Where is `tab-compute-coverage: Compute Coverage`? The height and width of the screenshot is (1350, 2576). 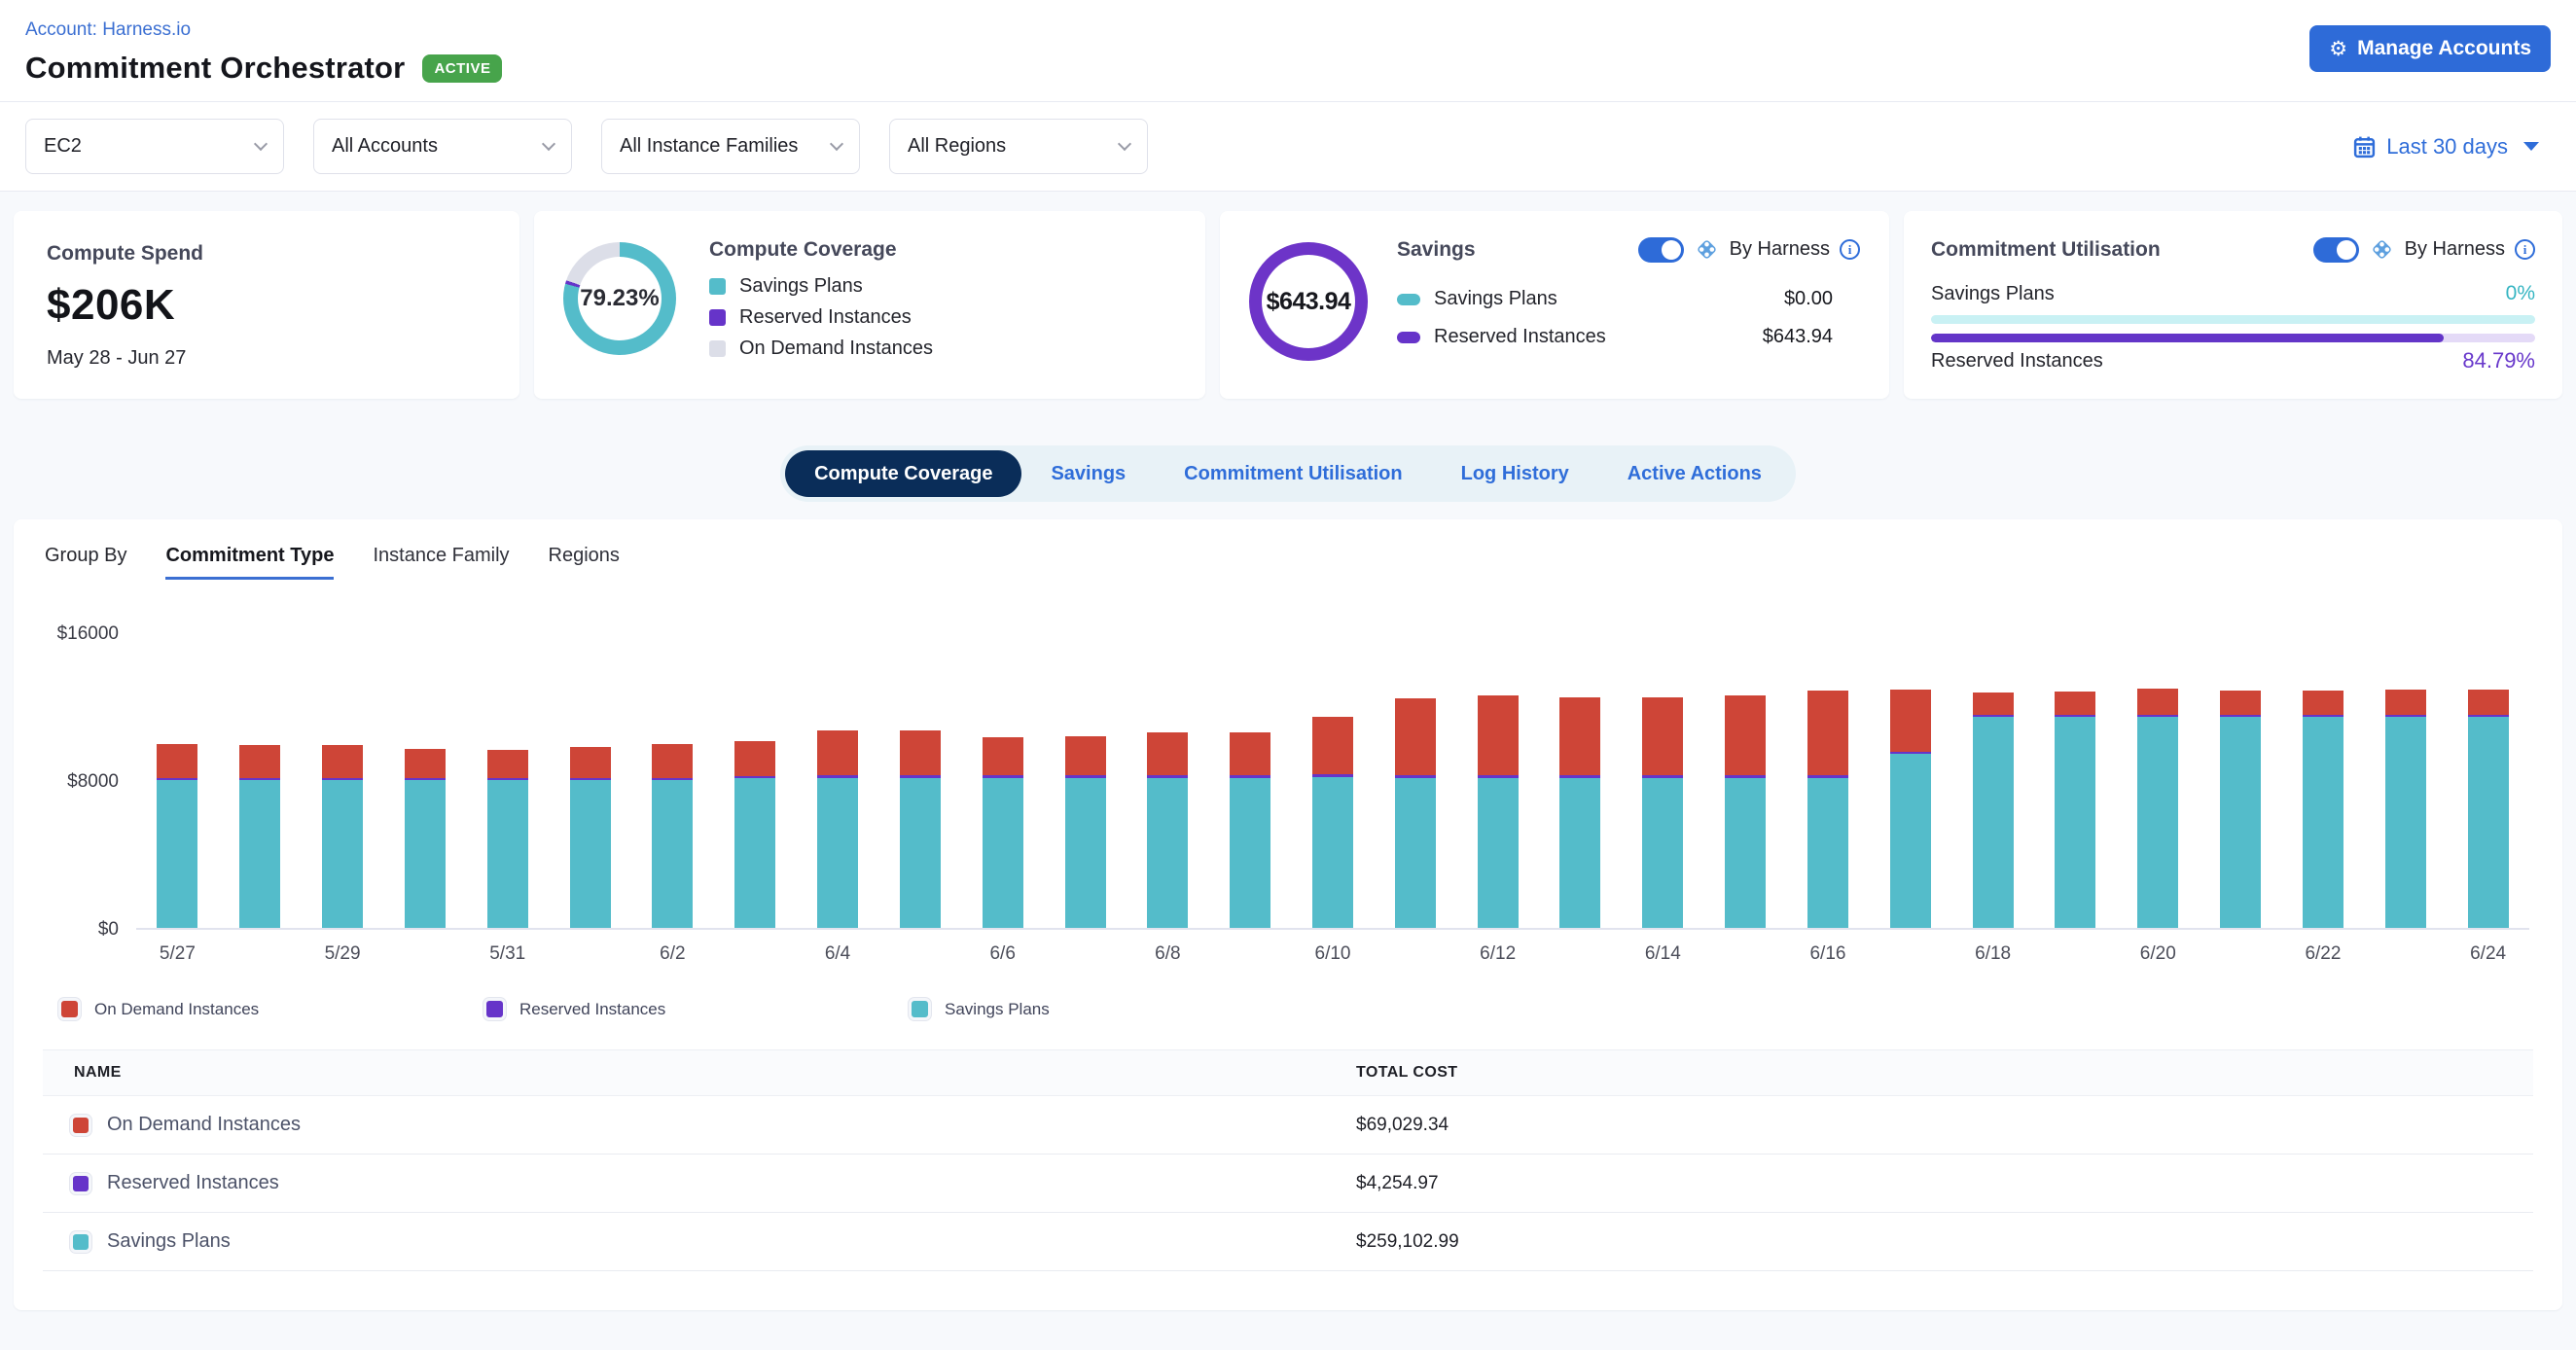
tab-compute-coverage: Compute Coverage is located at coordinates (903, 474).